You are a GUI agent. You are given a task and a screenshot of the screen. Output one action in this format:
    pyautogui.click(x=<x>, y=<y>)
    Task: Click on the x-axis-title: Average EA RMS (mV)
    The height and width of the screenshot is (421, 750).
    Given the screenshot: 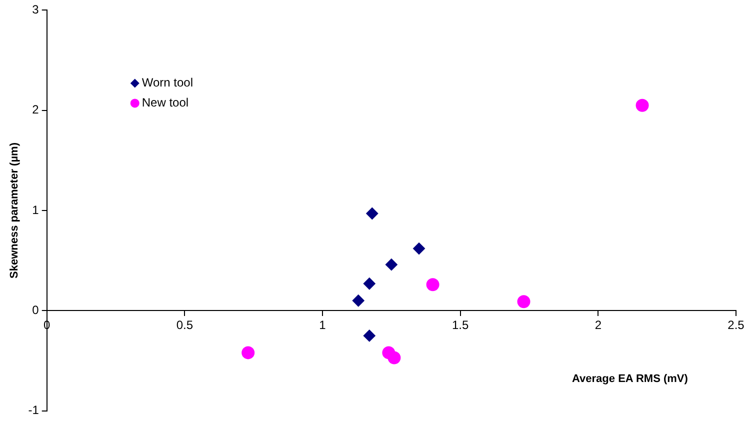 What is the action you would take?
    pyautogui.click(x=630, y=378)
    